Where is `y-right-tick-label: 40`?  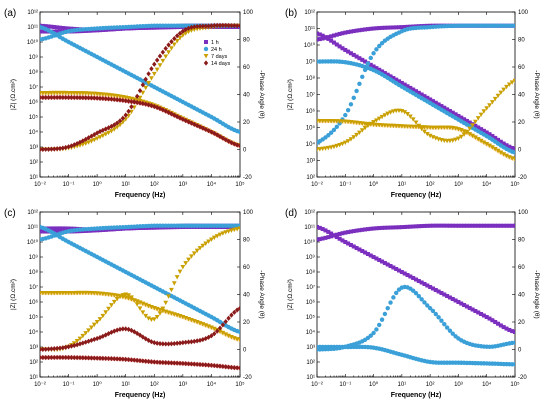
y-right-tick-label: 40 is located at coordinates (521, 296).